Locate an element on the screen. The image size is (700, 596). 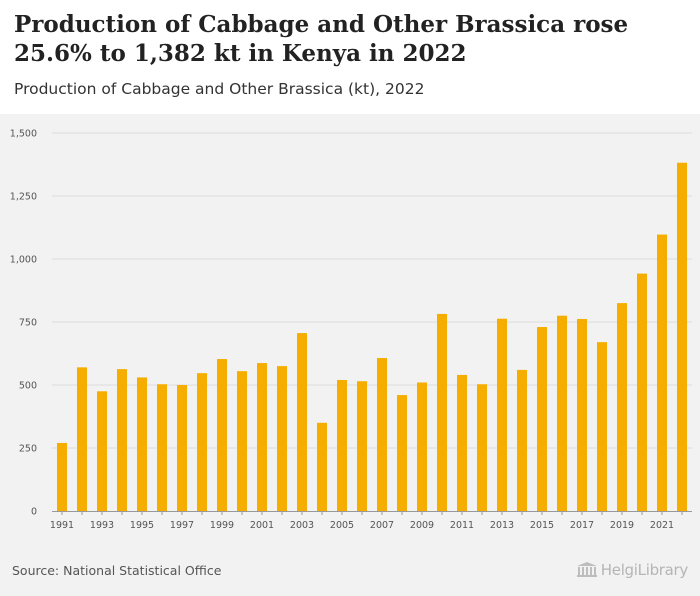
bar-2012 is located at coordinates (482, 447).